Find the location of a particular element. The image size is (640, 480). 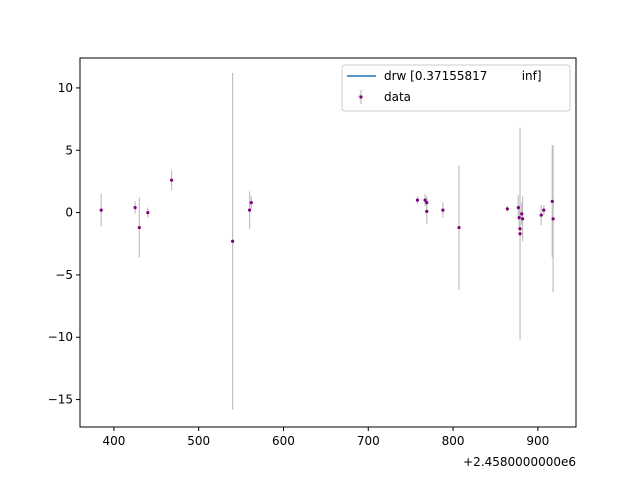

legend-entry-data: data is located at coordinates (397, 97).